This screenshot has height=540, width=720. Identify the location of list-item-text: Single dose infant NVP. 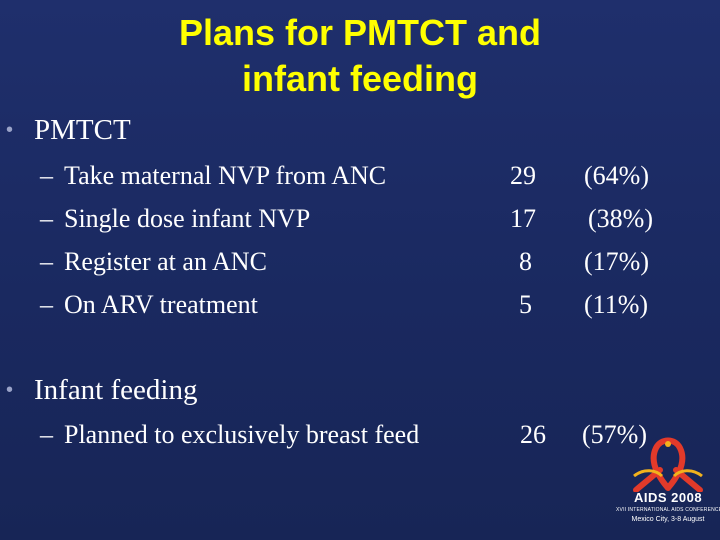
(187, 218).